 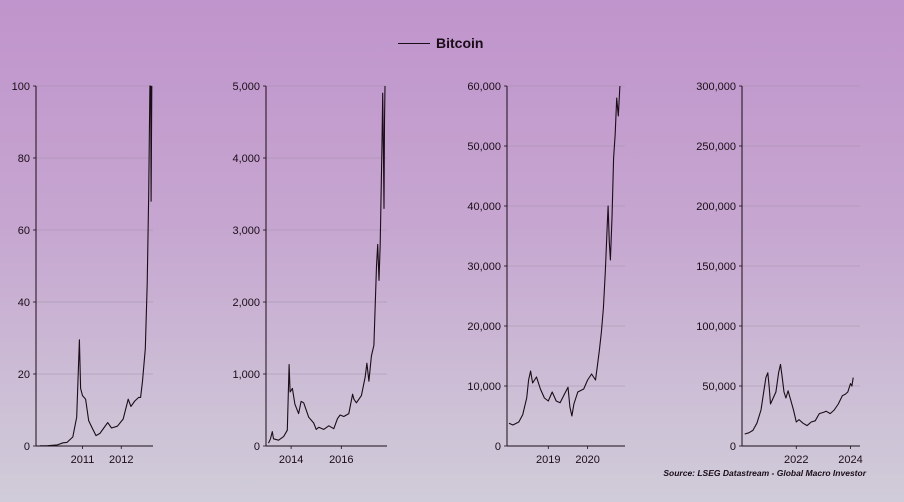 What do you see at coordinates (716, 207) in the screenshot?
I see `y-tick-label: 200,000` at bounding box center [716, 207].